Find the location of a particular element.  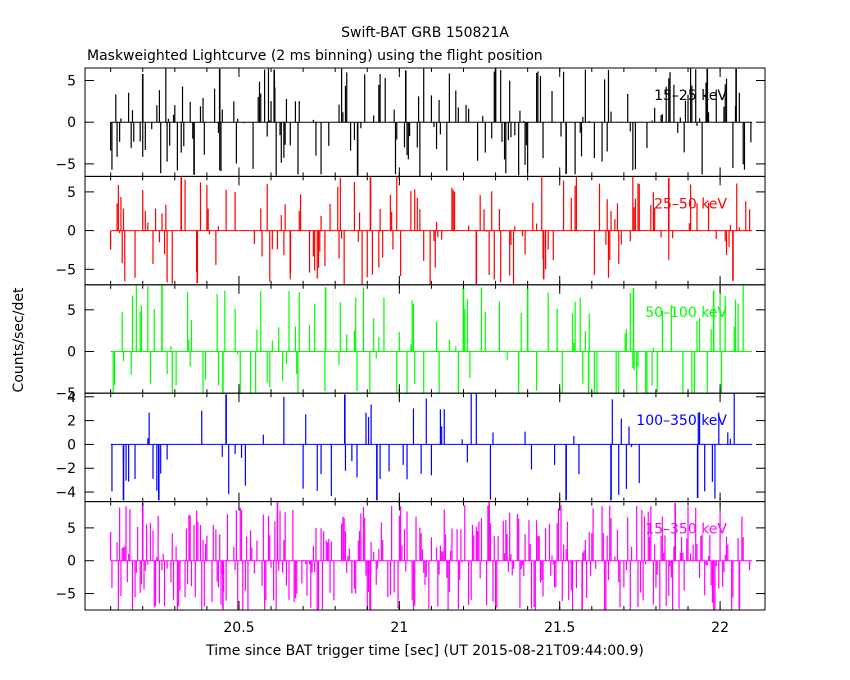

panel-1: 5 0 −5 15–25 keV is located at coordinates (410, 122).